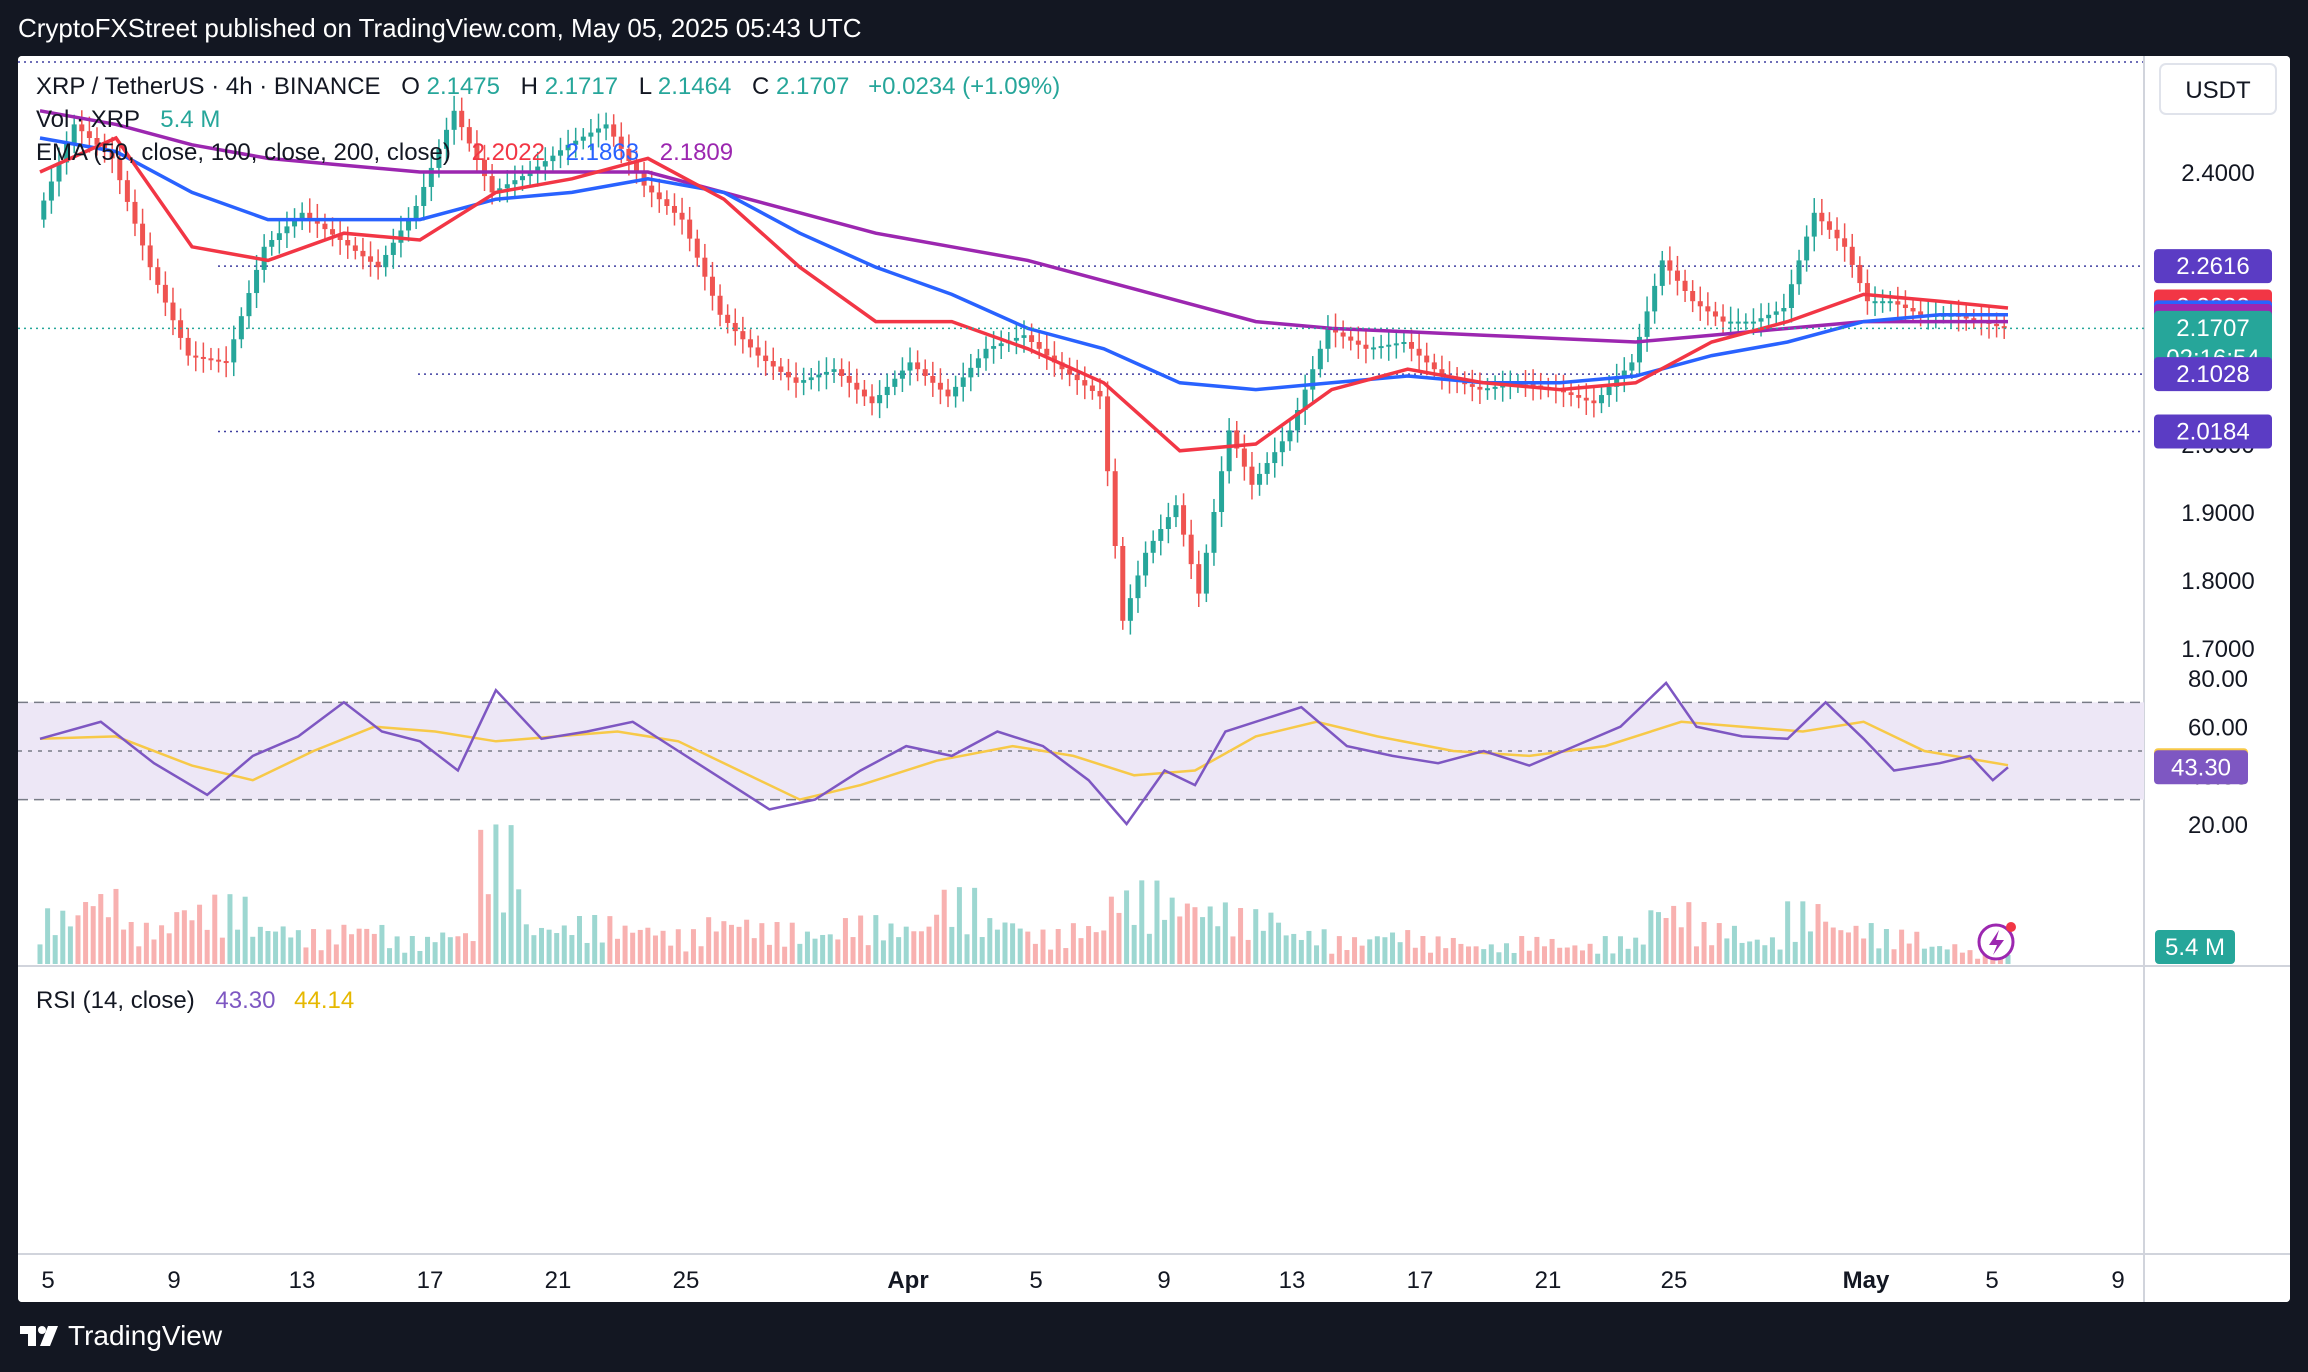 Image resolution: width=2308 pixels, height=1372 pixels. What do you see at coordinates (2212, 328) in the screenshot?
I see `price-badge-label: 2.1707` at bounding box center [2212, 328].